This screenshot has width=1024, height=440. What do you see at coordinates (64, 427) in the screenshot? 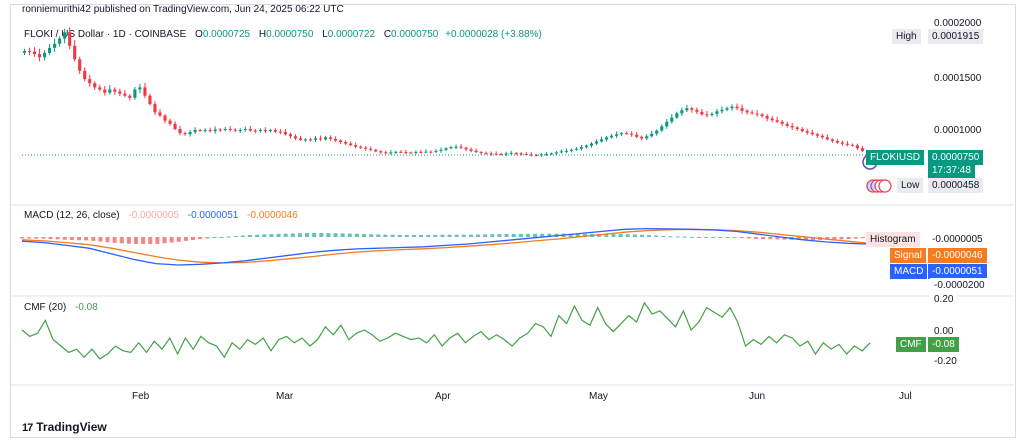
I see `tradingview-logo: 17 TradingView` at bounding box center [64, 427].